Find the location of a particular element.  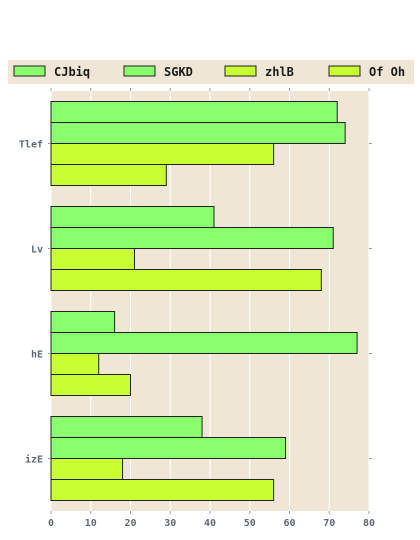

legend: CJbiq SGKD zhlB Of Oh is located at coordinates (209, 72).